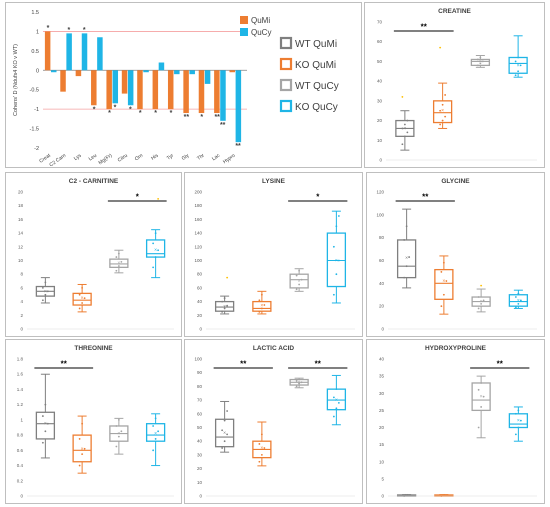 The width and height of the screenshot is (550, 507). I want to click on y-tick-label: 0.8, so click(20, 435).